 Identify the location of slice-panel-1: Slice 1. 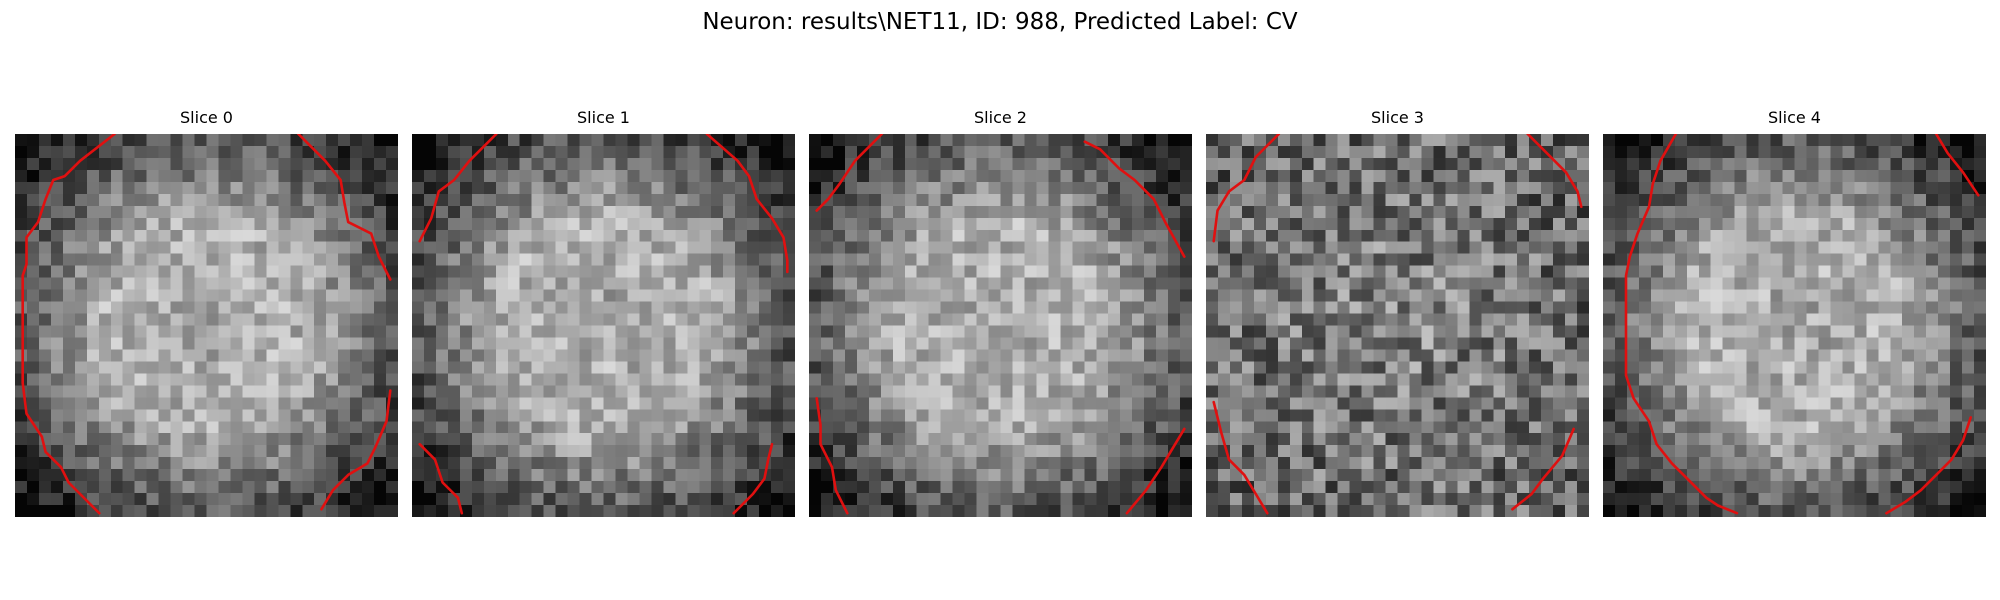
(603, 312).